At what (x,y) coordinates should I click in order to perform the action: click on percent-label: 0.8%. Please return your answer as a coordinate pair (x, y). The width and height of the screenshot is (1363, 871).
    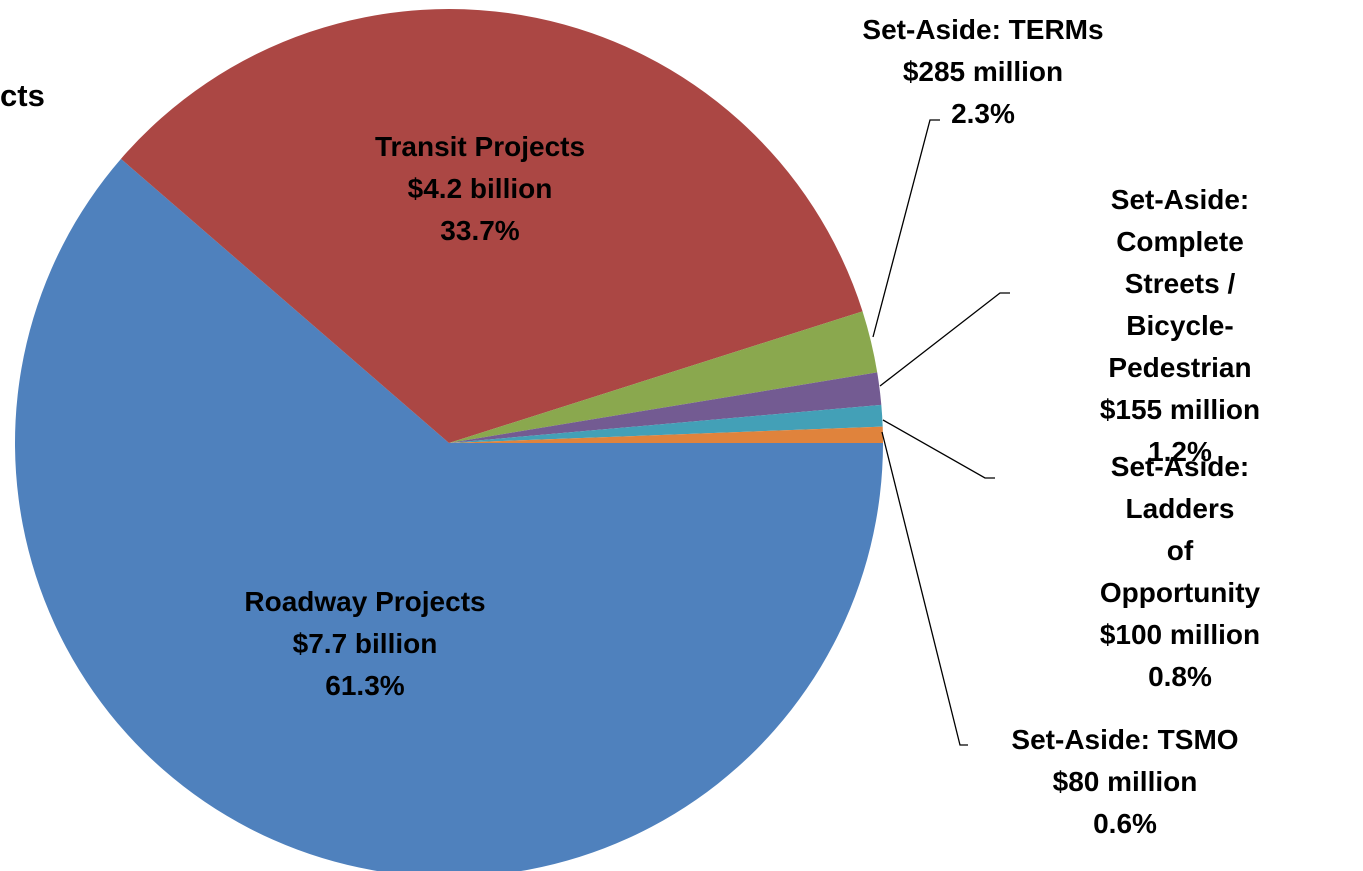
    Looking at the image, I should click on (1180, 676).